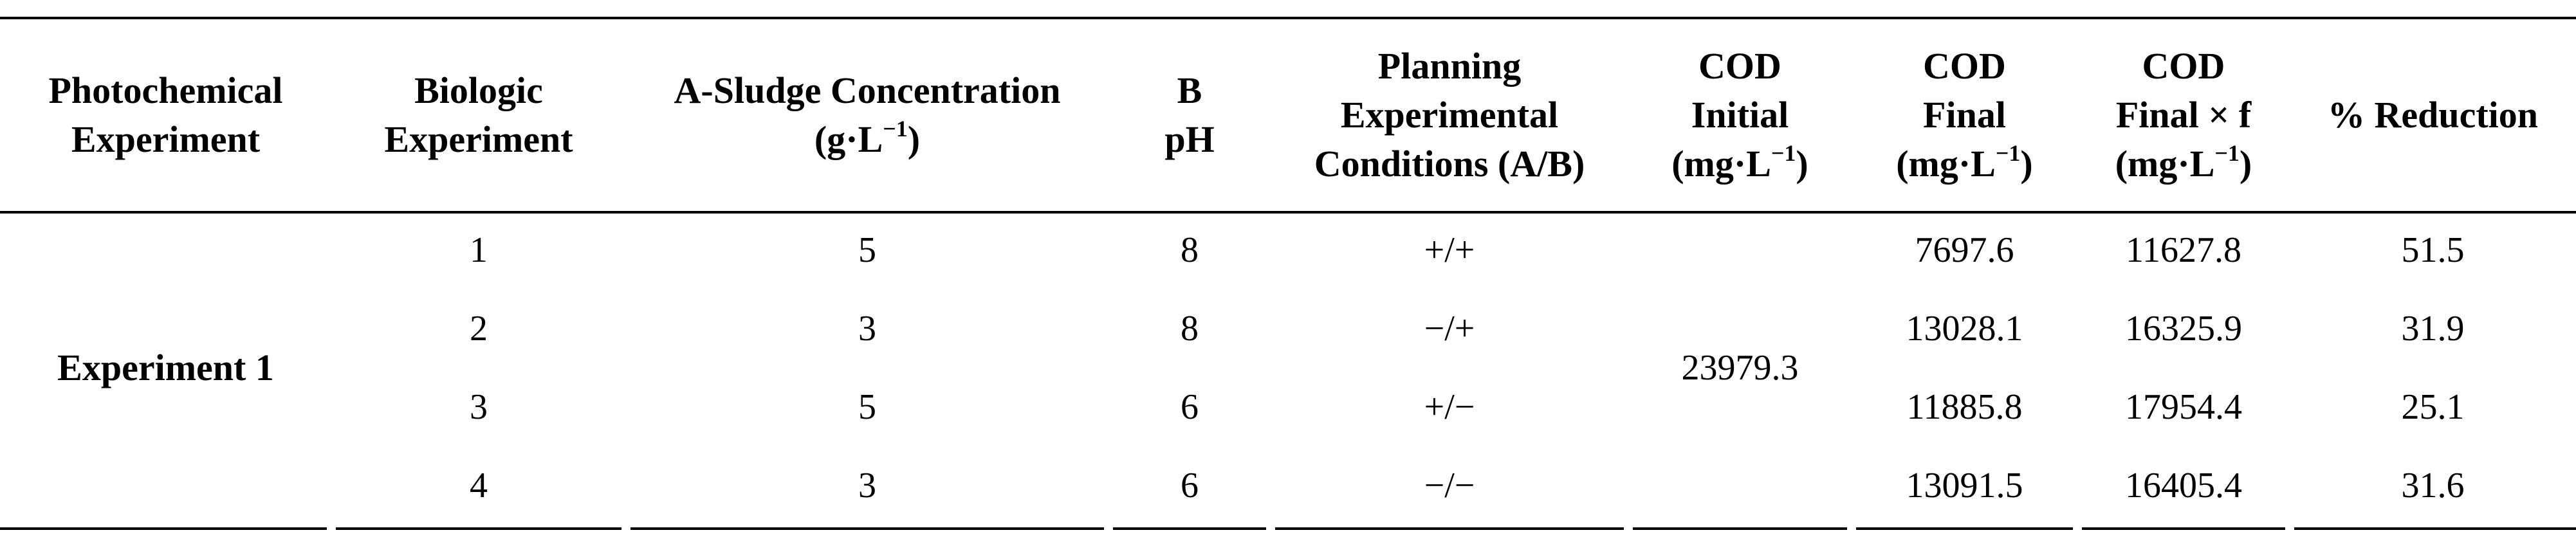  What do you see at coordinates (1964, 407) in the screenshot?
I see `cod-final-cell: 11885.8` at bounding box center [1964, 407].